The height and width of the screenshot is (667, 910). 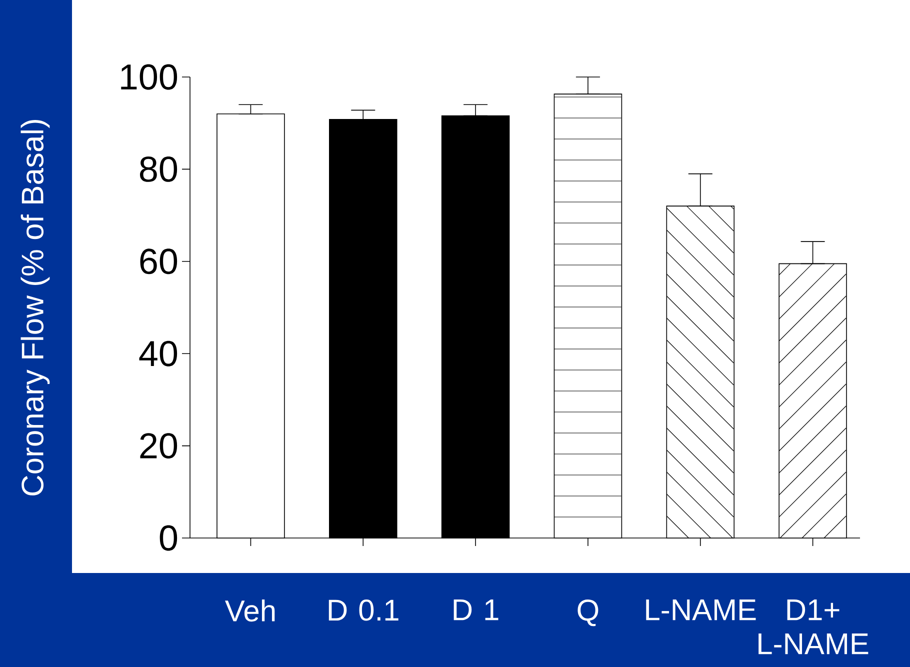 What do you see at coordinates (249, 611) in the screenshot?
I see `x-tick-label: Veh` at bounding box center [249, 611].